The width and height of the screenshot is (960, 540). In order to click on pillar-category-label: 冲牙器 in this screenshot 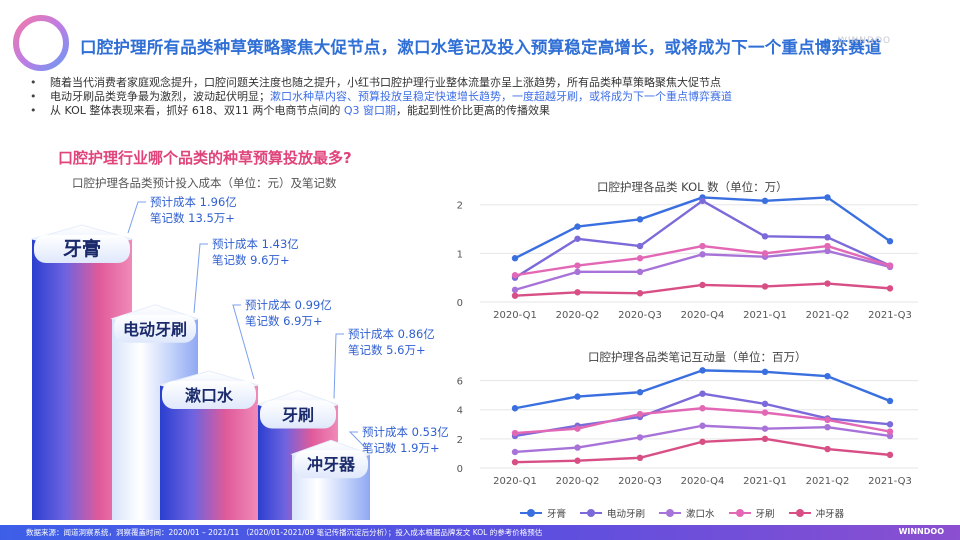, I will do `click(331, 464)`.